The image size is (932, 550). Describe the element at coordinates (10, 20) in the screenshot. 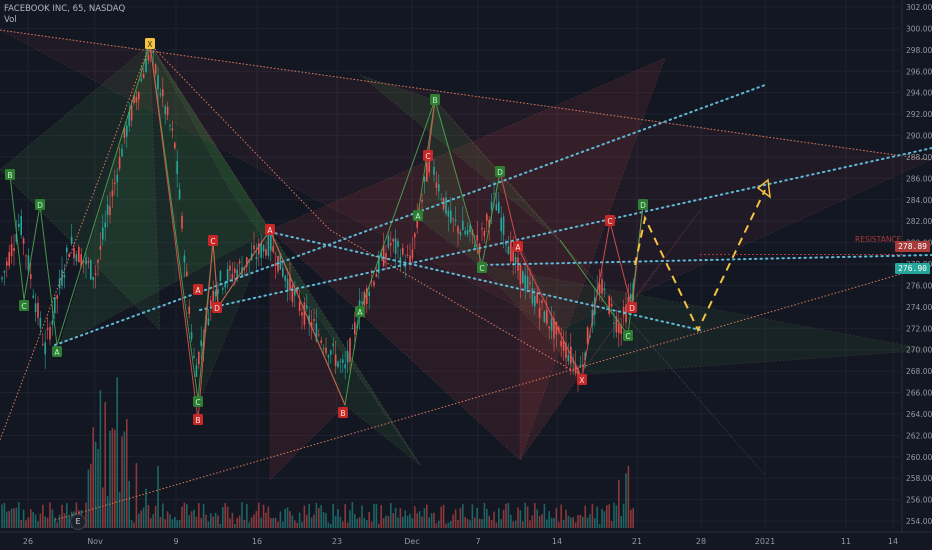

I see `volume-label: Vol` at that location.